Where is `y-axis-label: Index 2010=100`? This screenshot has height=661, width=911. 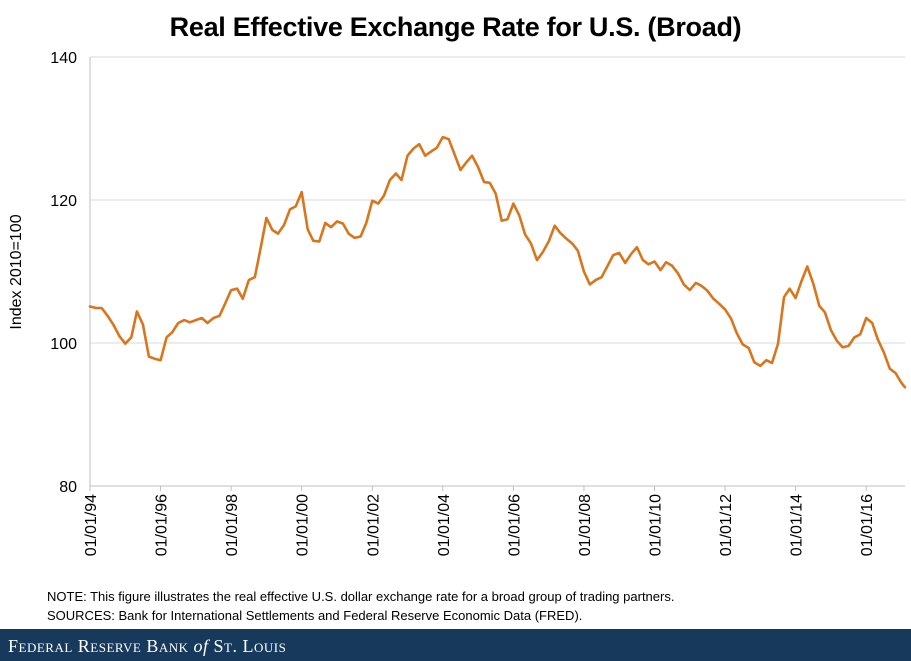 y-axis-label: Index 2010=100 is located at coordinates (16, 271).